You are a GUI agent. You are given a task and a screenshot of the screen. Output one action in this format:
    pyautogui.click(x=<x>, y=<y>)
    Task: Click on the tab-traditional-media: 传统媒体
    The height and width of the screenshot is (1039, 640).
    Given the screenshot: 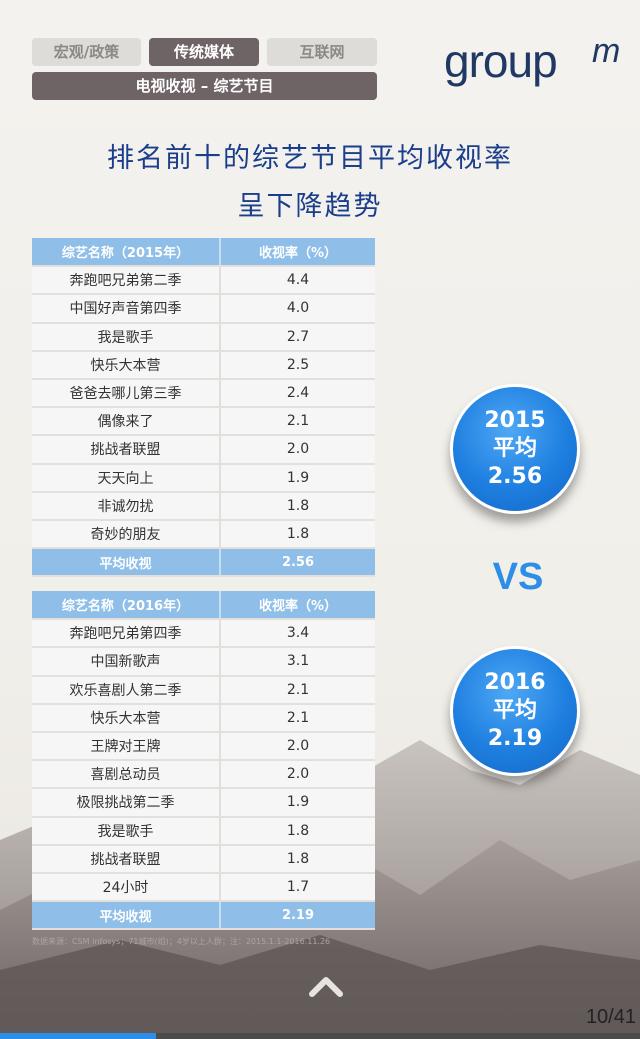 What is the action you would take?
    pyautogui.click(x=204, y=52)
    